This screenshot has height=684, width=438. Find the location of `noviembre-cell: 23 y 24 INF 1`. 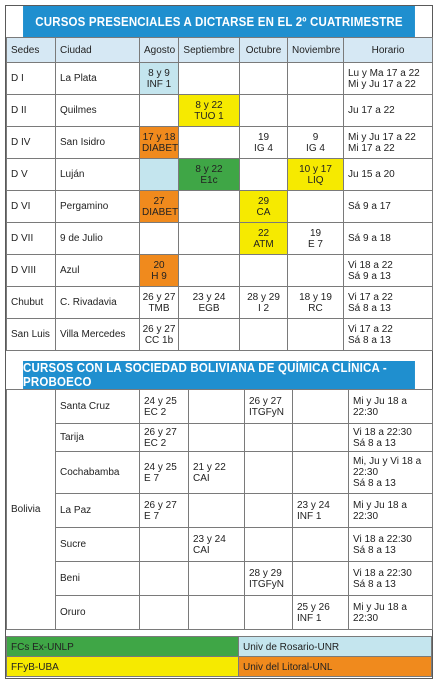

noviembre-cell: 23 y 24 INF 1 is located at coordinates (320, 510).